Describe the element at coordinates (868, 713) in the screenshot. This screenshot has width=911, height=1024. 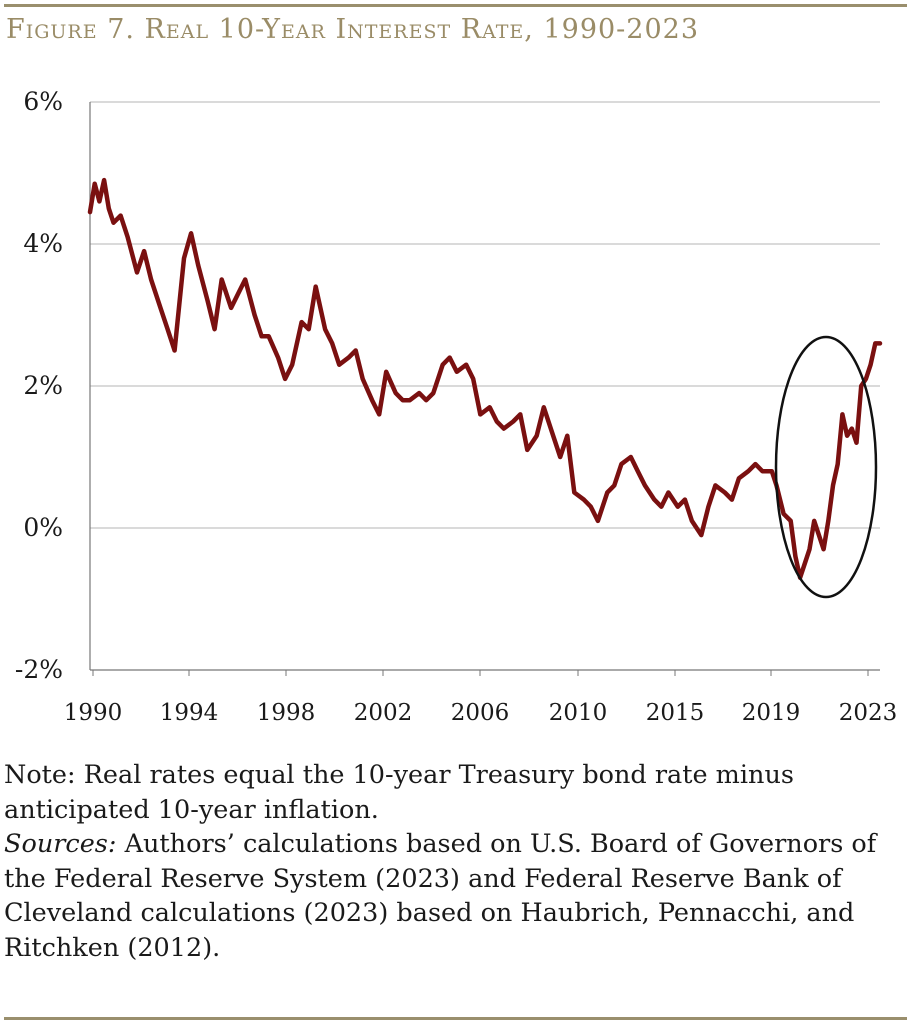
I see `x-tick-label: 2023` at that location.